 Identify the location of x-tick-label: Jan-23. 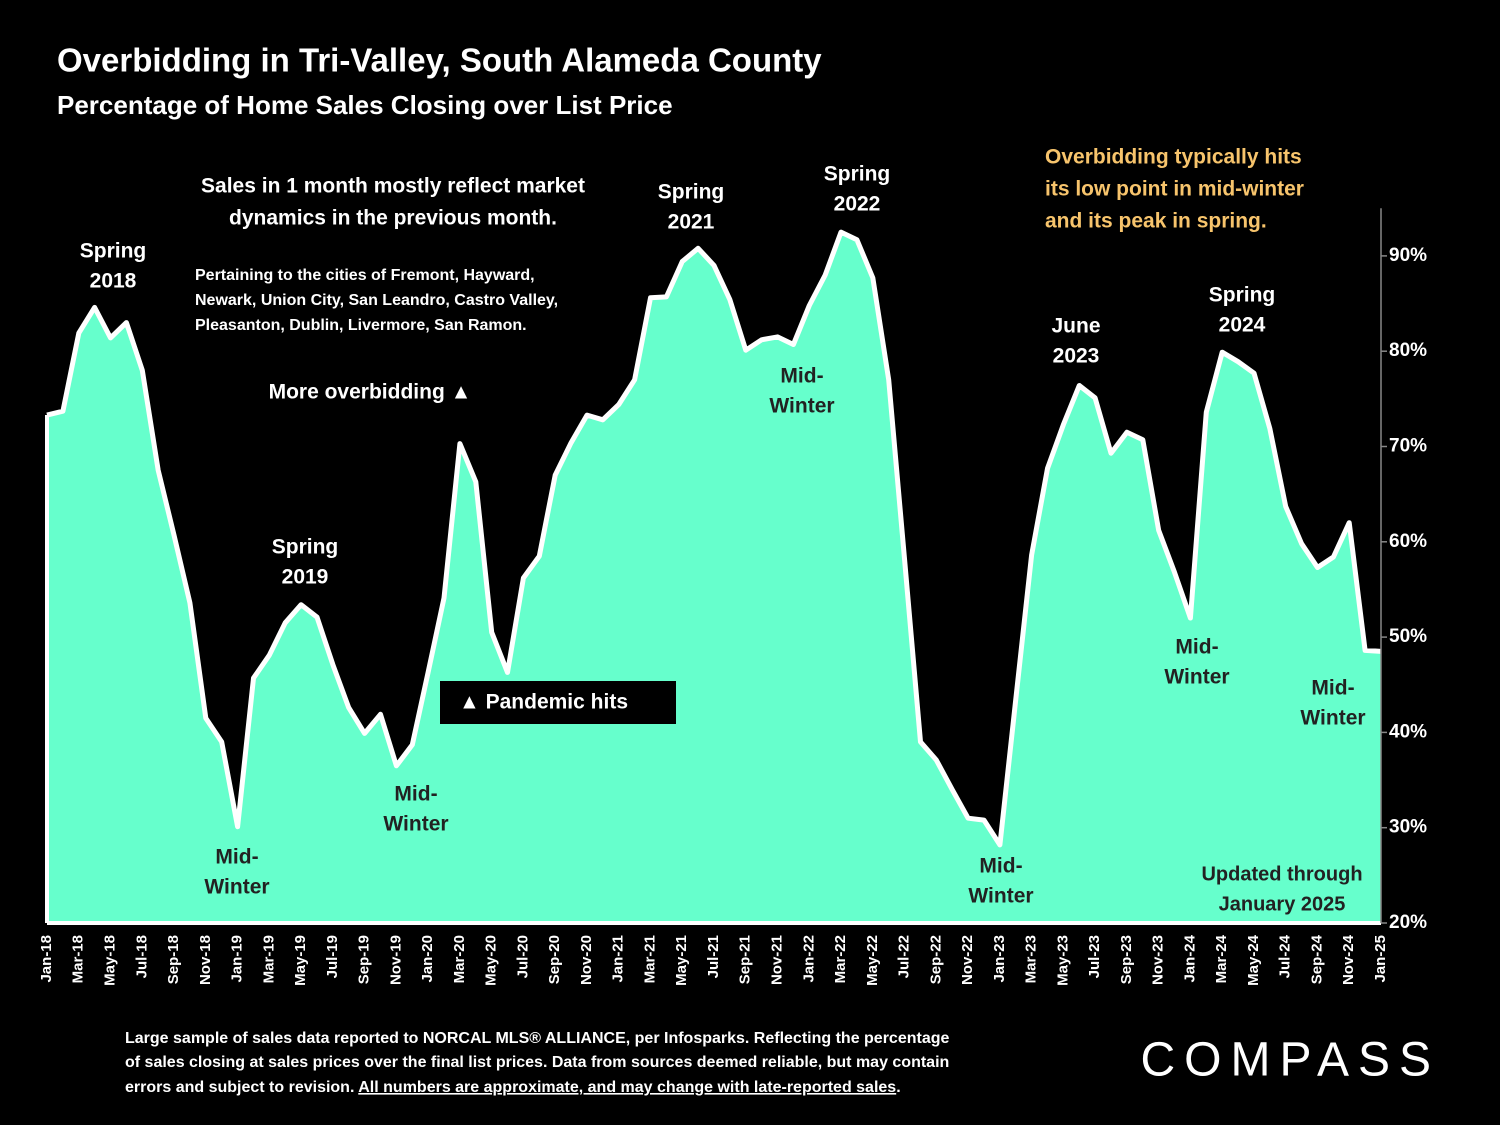
(999, 959).